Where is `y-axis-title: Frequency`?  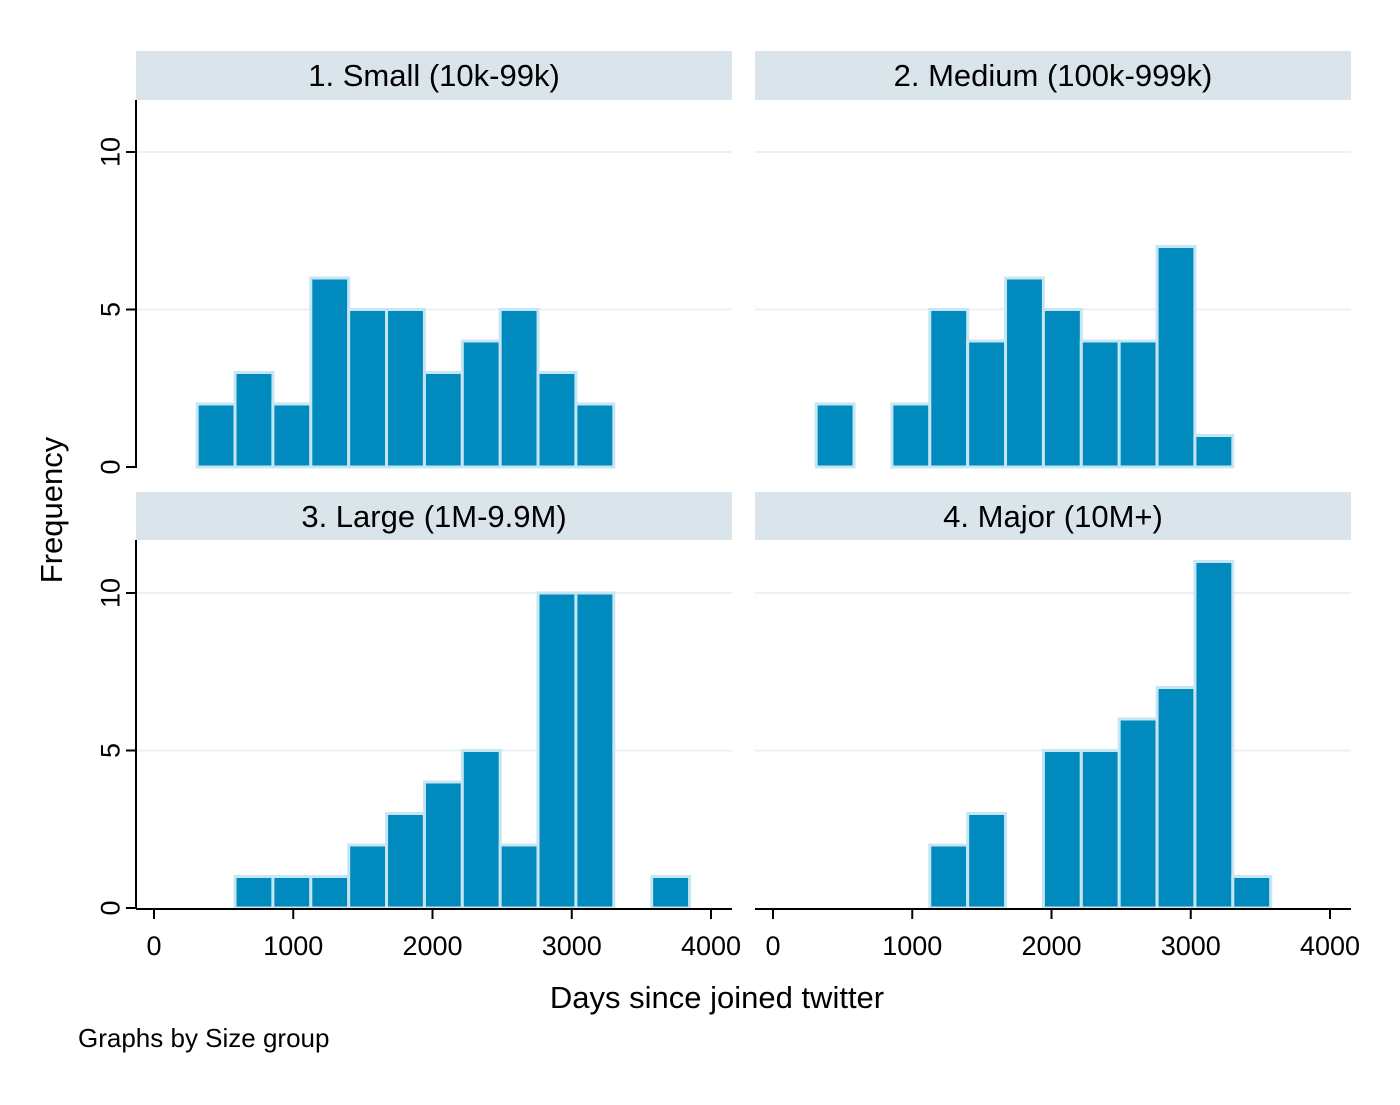 y-axis-title: Frequency is located at coordinates (51, 509).